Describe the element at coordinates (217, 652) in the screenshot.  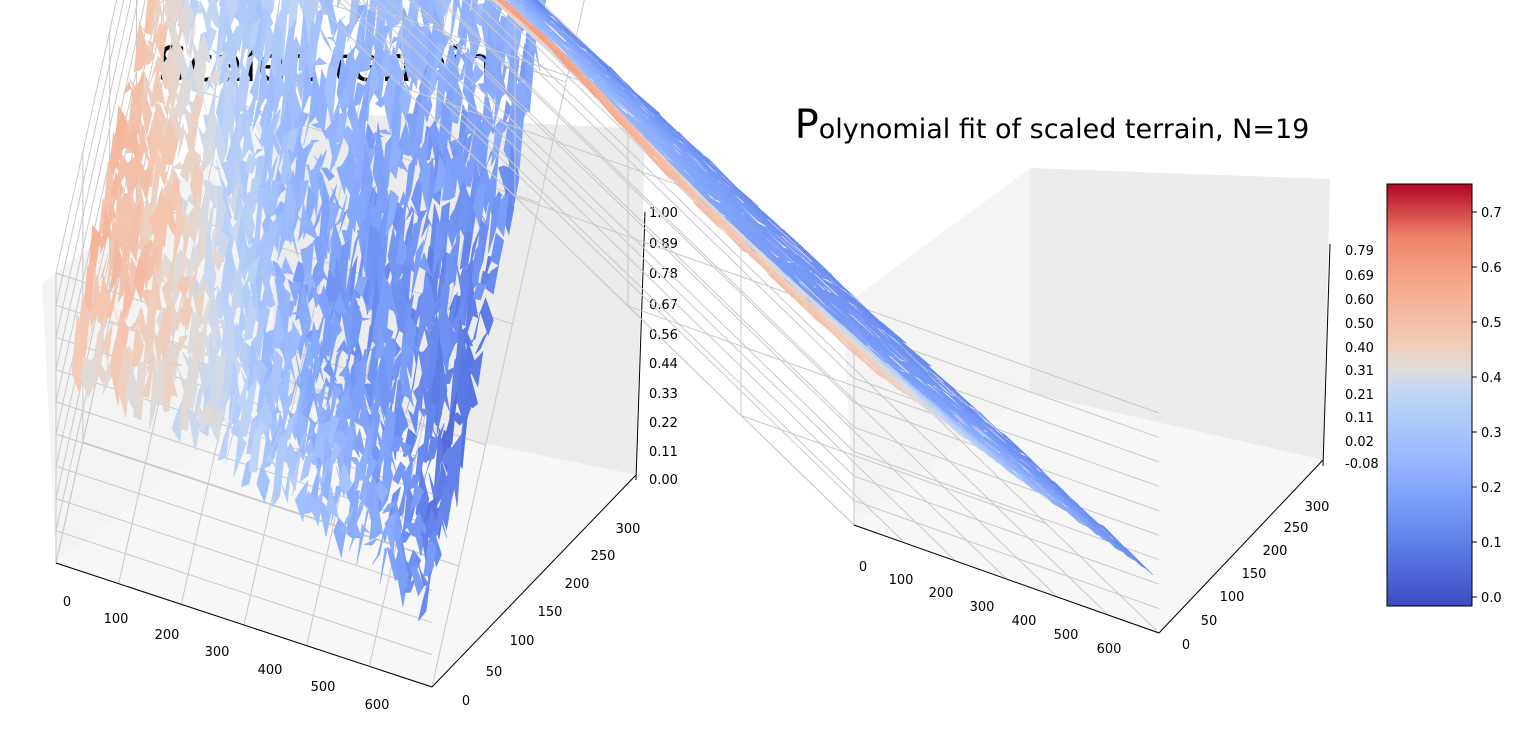
I see `x-tick-label: 300` at that location.